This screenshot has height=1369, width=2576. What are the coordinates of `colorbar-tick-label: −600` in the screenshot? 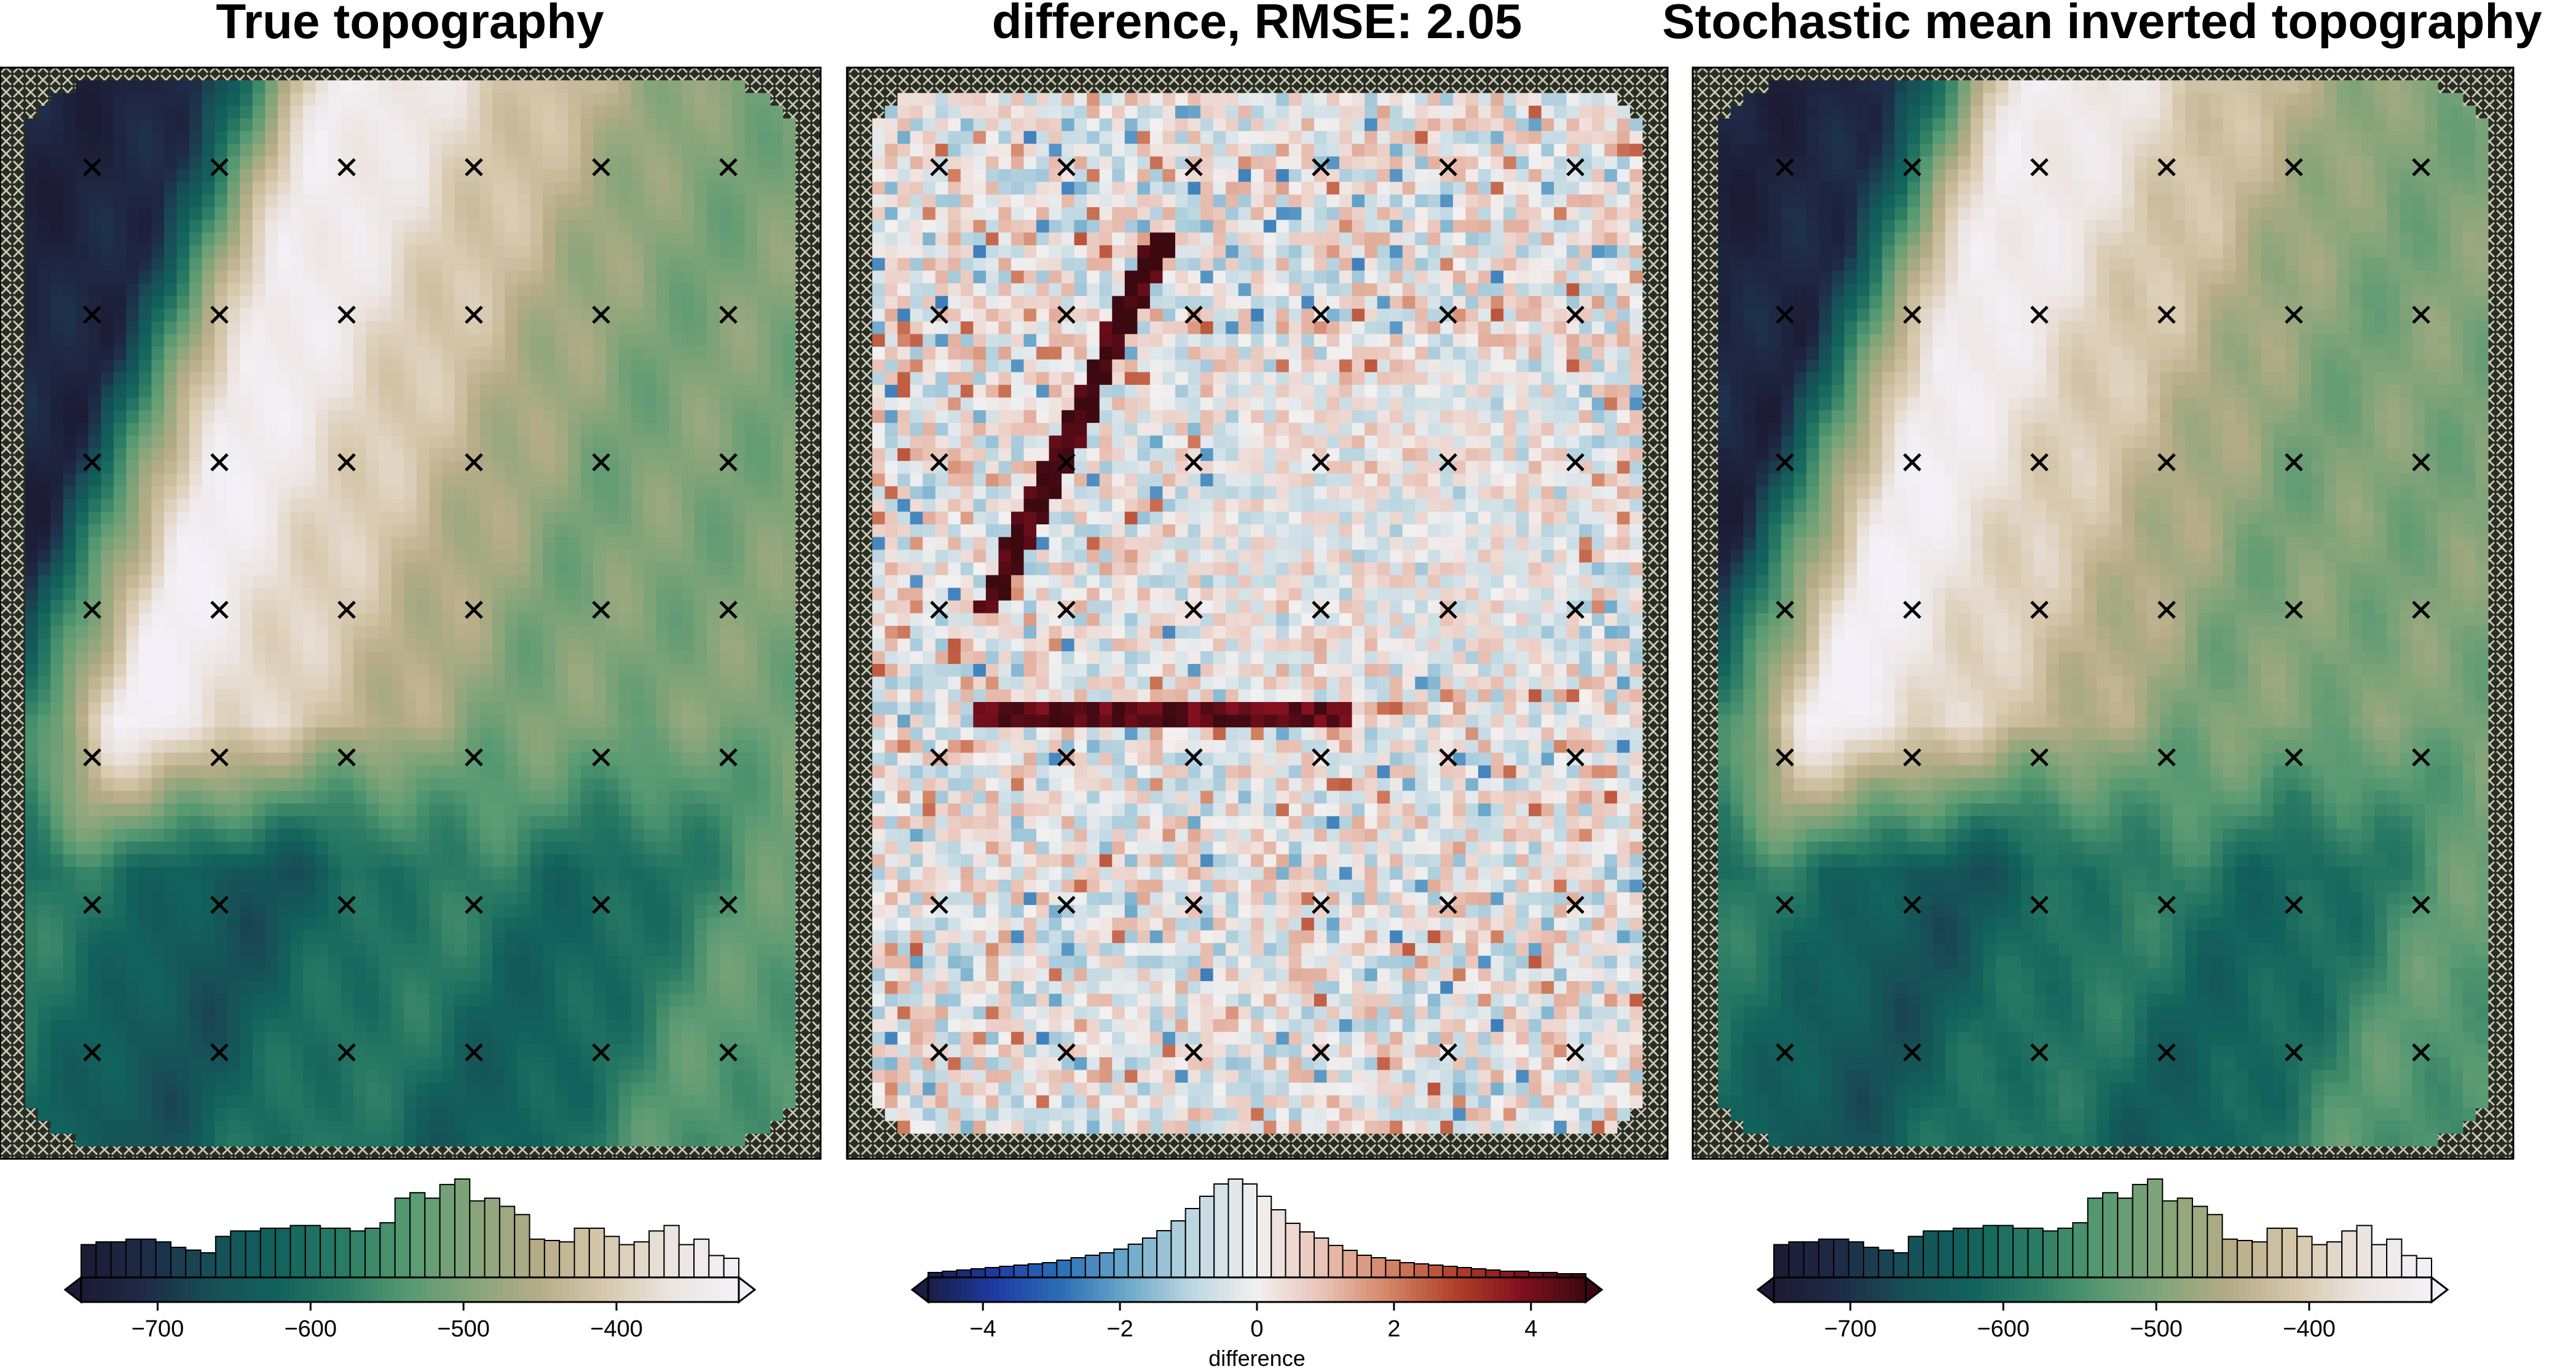 It's located at (311, 1329).